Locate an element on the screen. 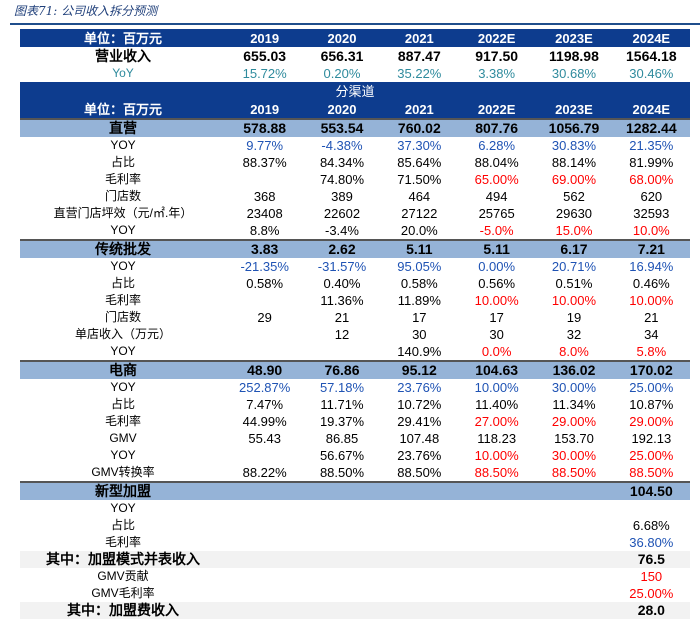 This screenshot has width=700, height=619. year-header: 2022E is located at coordinates (496, 109).